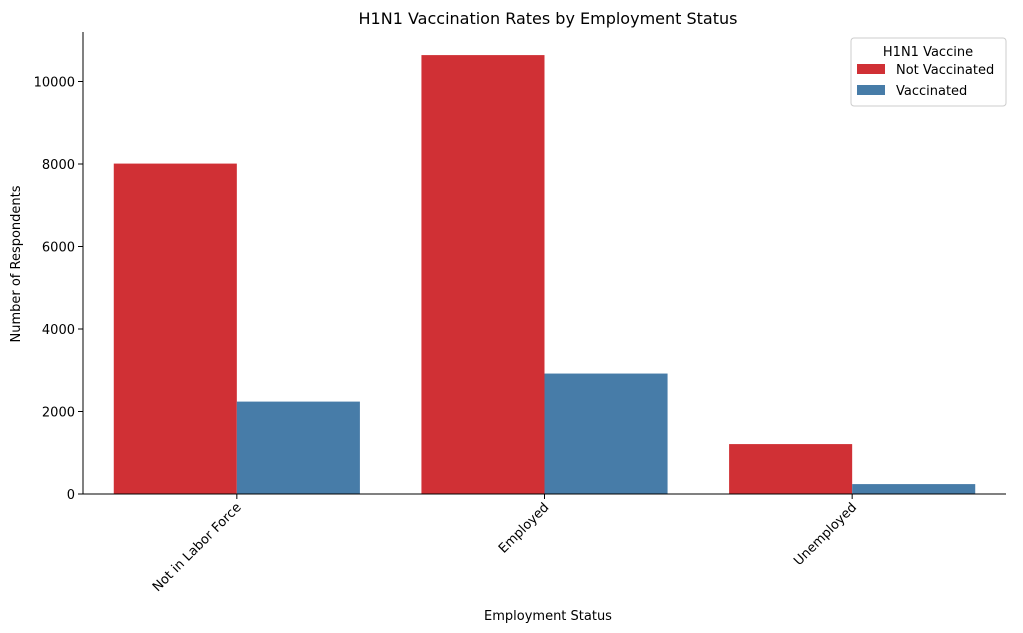  Describe the element at coordinates (197, 547) in the screenshot. I see `x-tick-label: Not in Labor Force` at that location.